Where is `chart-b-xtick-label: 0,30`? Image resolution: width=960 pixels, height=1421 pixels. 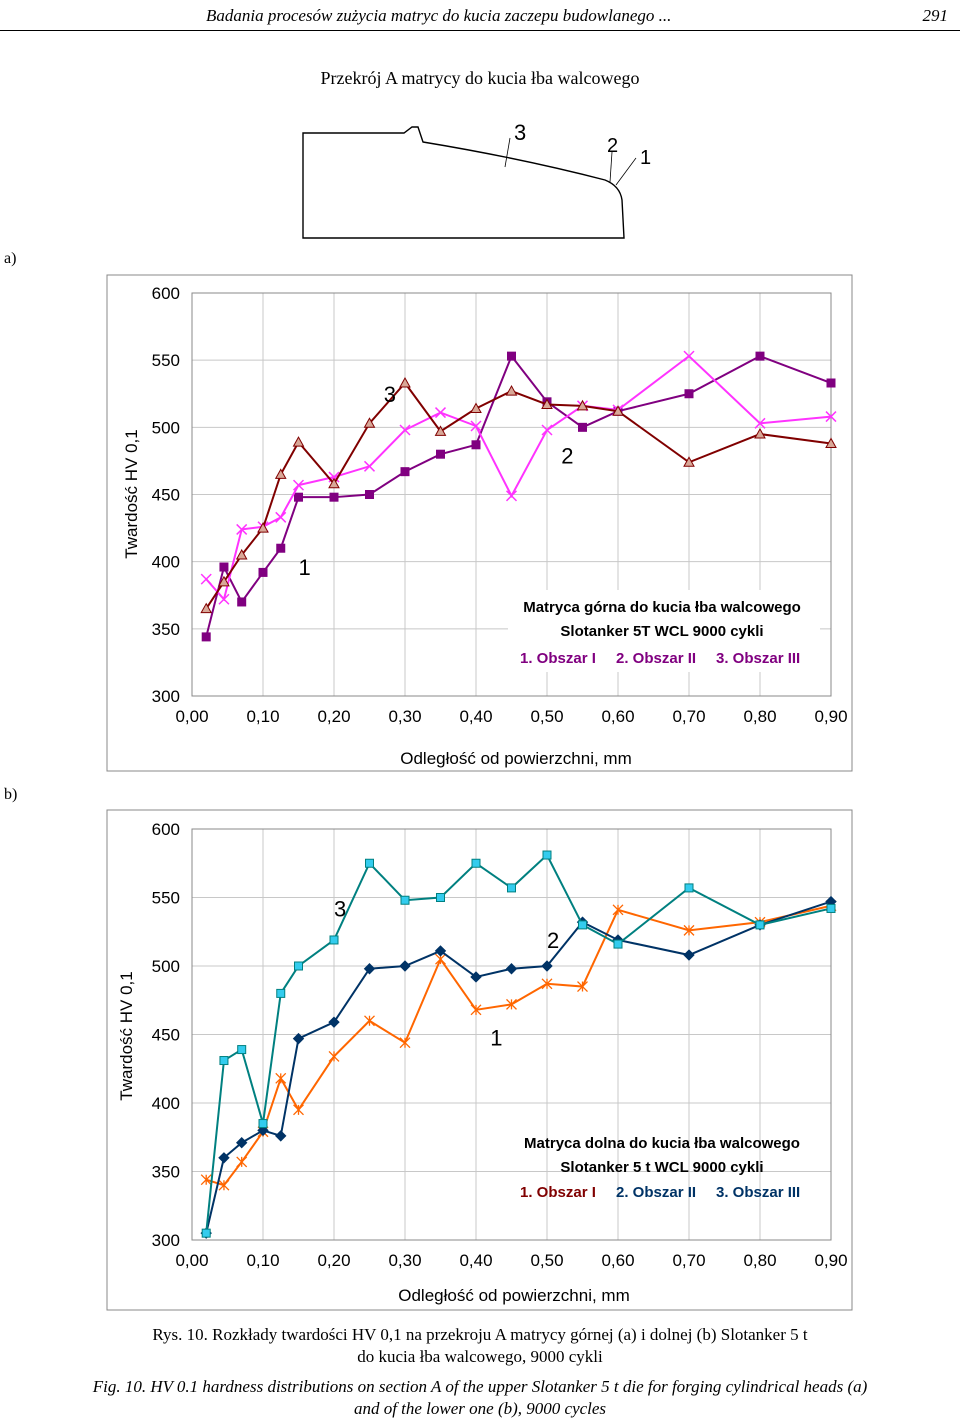 chart-b-xtick-label: 0,30 is located at coordinates (404, 1260).